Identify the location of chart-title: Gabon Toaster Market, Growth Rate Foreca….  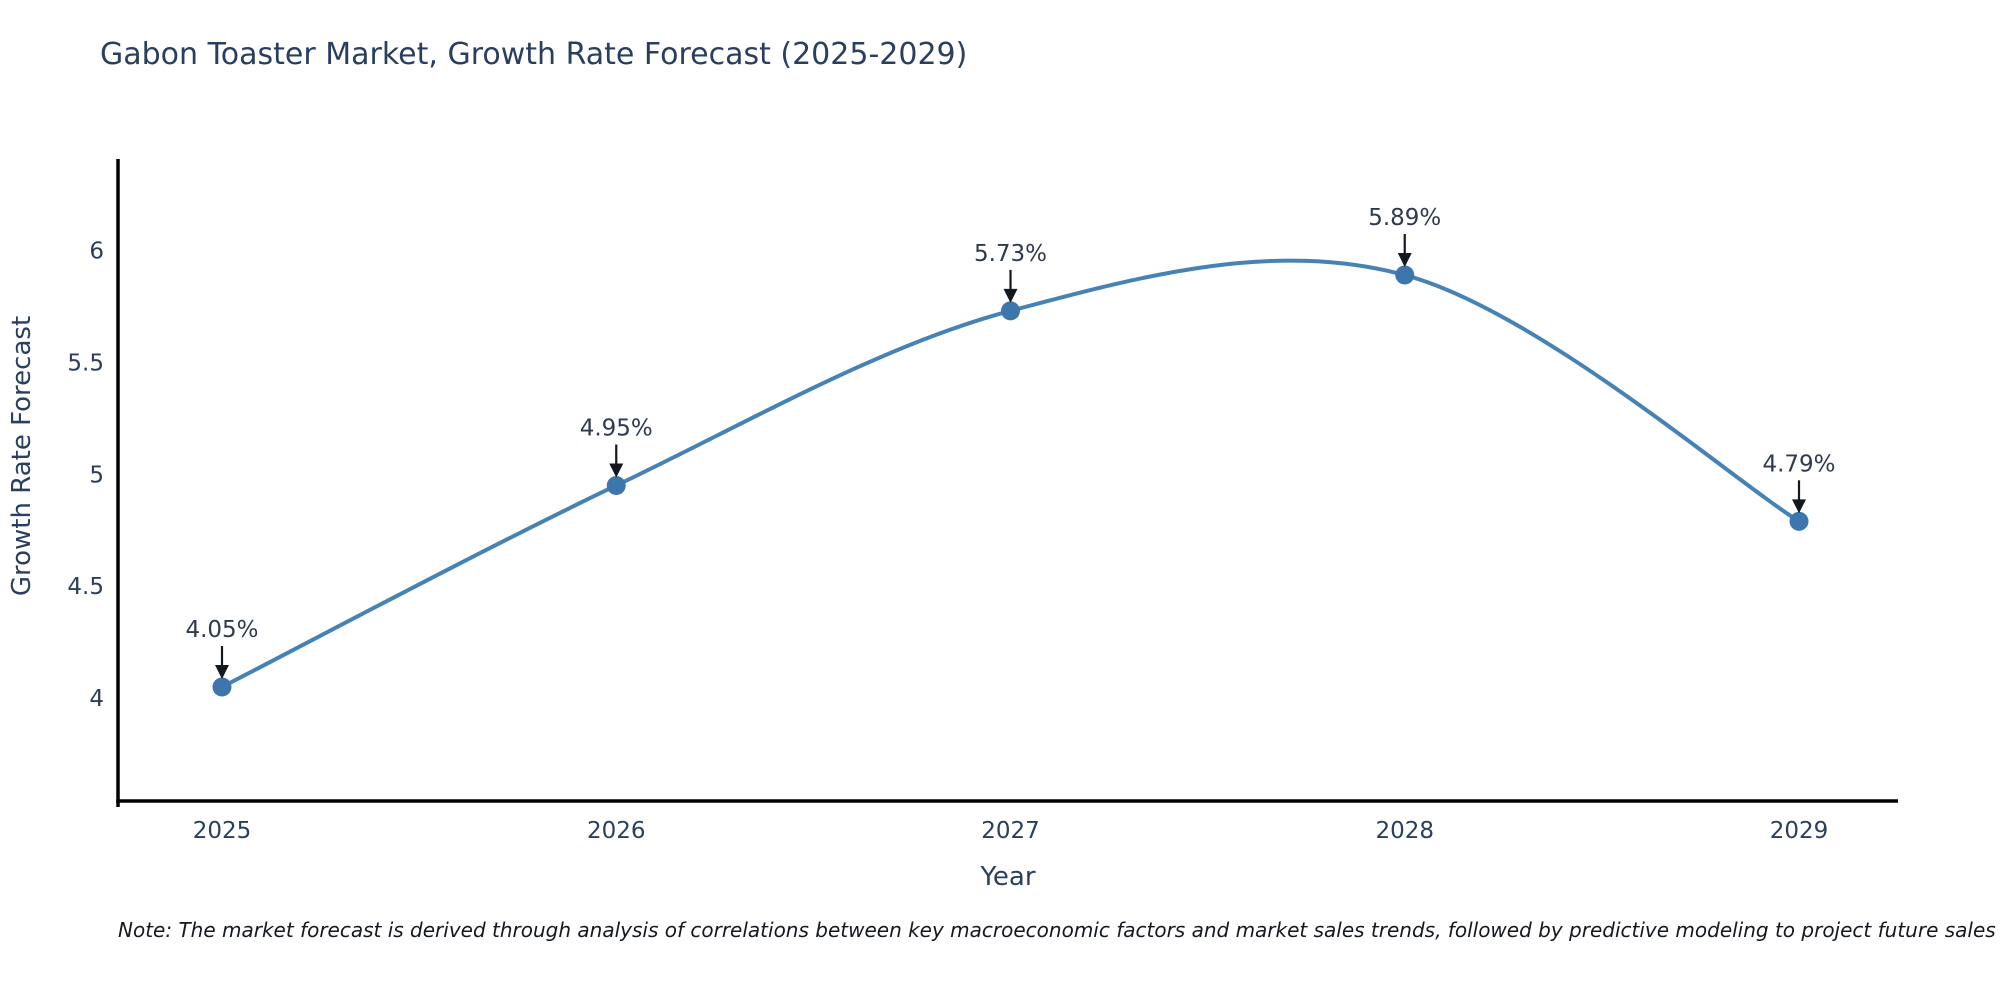
(534, 54).